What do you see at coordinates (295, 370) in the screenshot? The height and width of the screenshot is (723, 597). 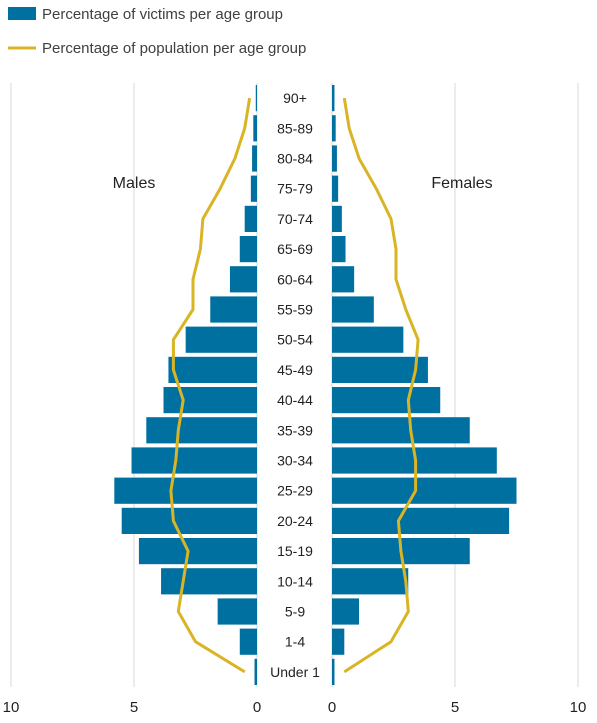 I see `age-group-label: 45-49` at bounding box center [295, 370].